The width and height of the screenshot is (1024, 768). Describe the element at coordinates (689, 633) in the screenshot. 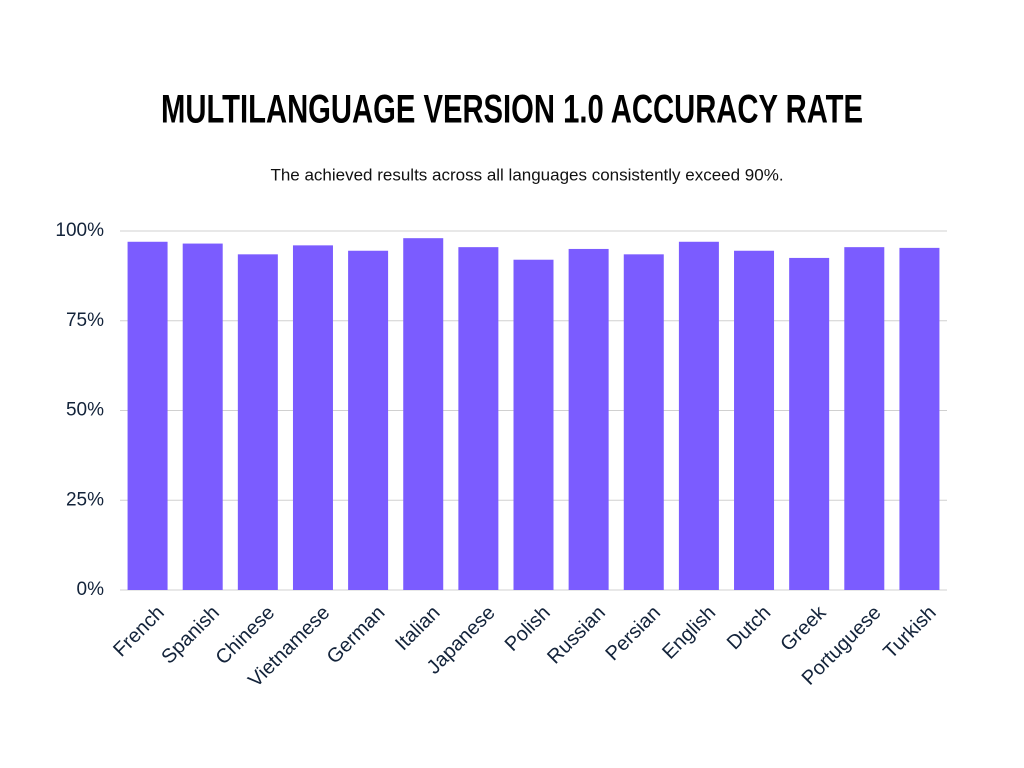

I see `x-tick-label: English` at that location.